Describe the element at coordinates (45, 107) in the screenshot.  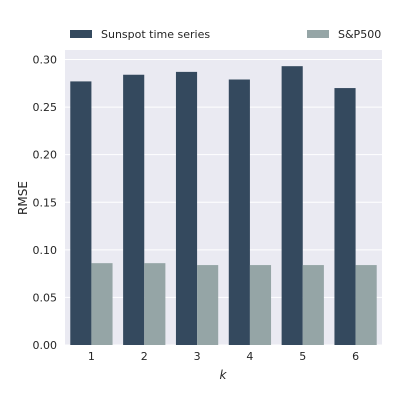
I see `y-tick-label: 0.25` at that location.